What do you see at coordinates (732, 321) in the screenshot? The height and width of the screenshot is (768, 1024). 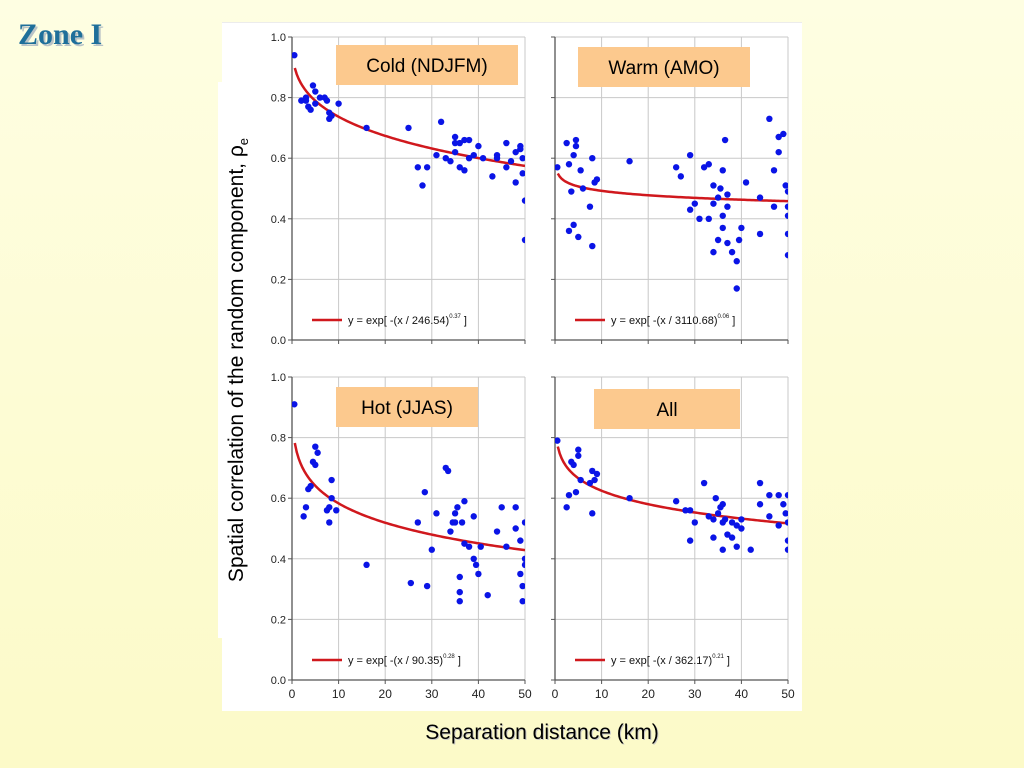 I see `equation-close: ]` at bounding box center [732, 321].